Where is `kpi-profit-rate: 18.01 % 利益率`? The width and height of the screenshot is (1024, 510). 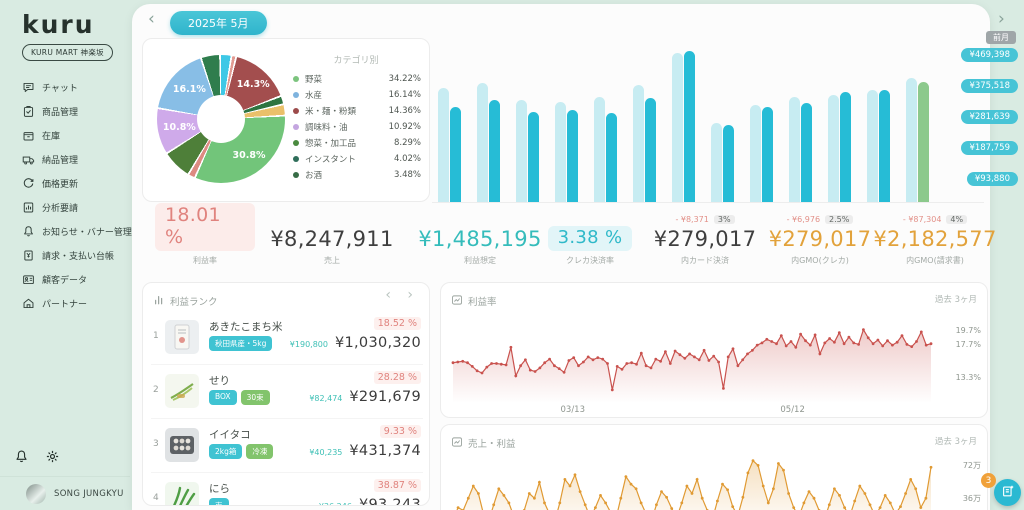 kpi-profit-rate: 18.01 % 利益率 is located at coordinates (205, 234).